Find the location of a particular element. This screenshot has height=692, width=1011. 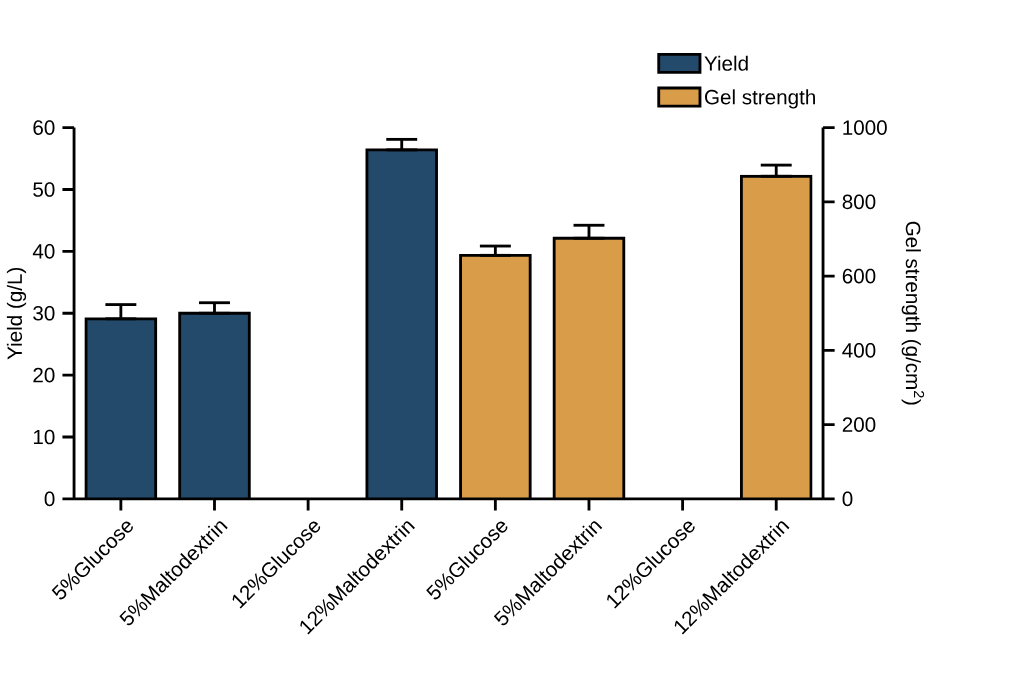

legend-label: Yield is located at coordinates (726, 63).